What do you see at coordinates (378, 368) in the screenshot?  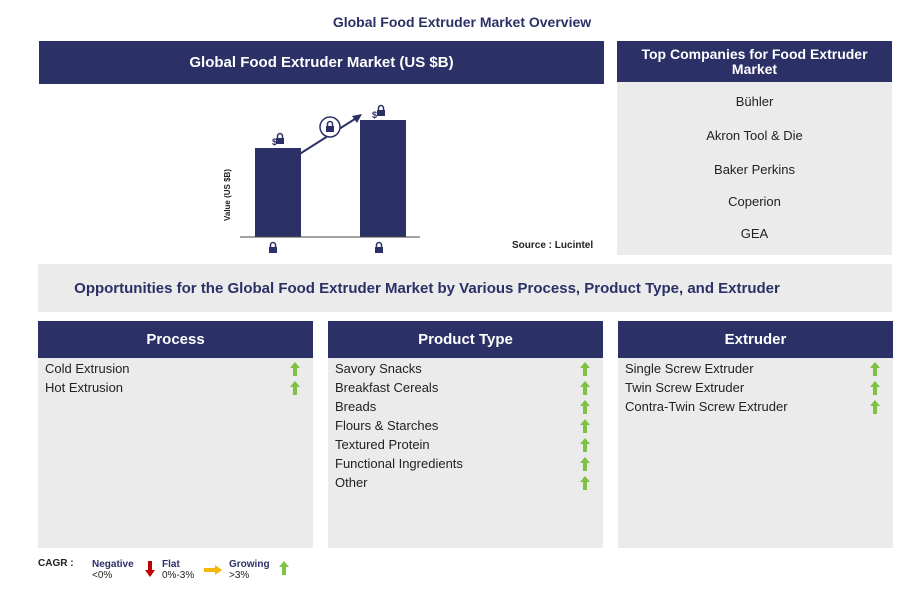 I see `item-label: Savory Snacks` at bounding box center [378, 368].